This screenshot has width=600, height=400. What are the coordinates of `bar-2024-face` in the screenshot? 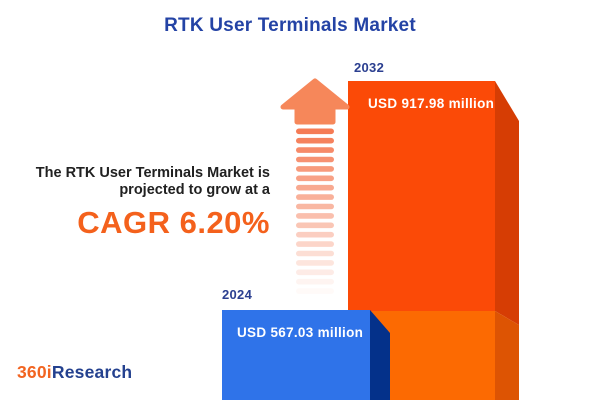 It's located at (296, 355).